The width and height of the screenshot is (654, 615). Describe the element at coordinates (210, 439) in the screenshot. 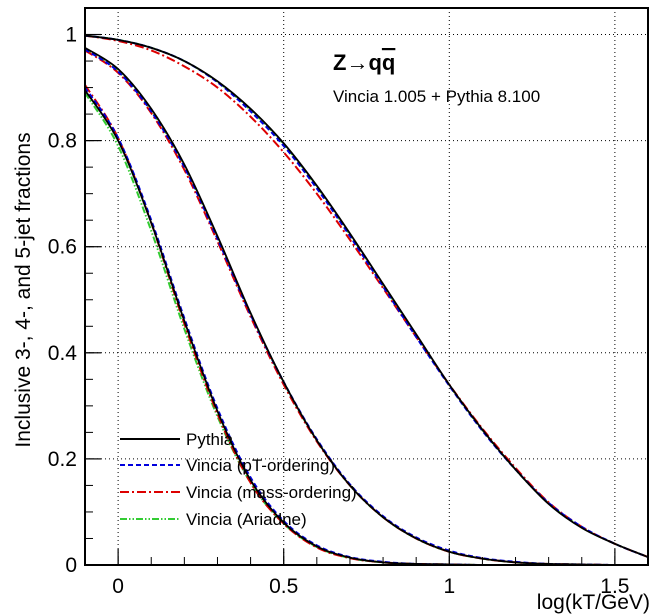

I see `legend-label-pythia: Pythia` at that location.